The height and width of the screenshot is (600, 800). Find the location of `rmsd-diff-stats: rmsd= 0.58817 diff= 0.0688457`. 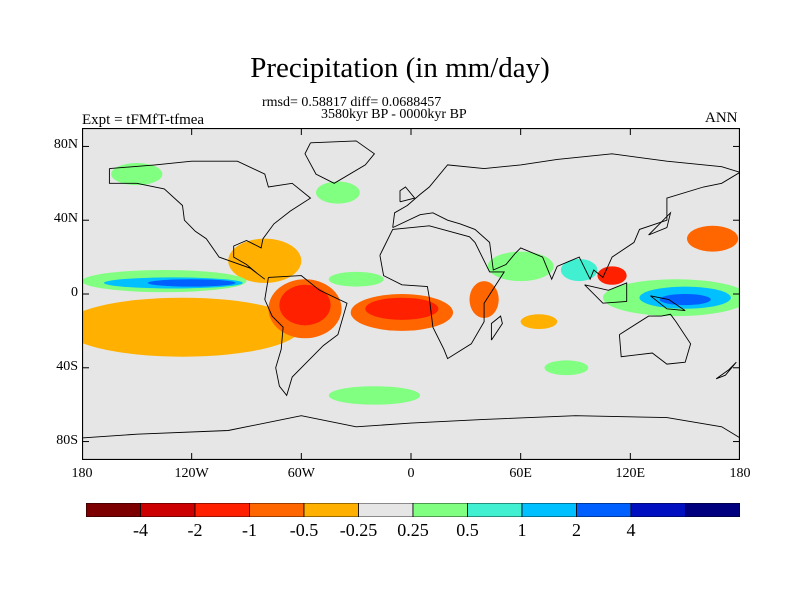

rmsd-diff-stats: rmsd= 0.58817 diff= 0.0688457 is located at coordinates (352, 102).